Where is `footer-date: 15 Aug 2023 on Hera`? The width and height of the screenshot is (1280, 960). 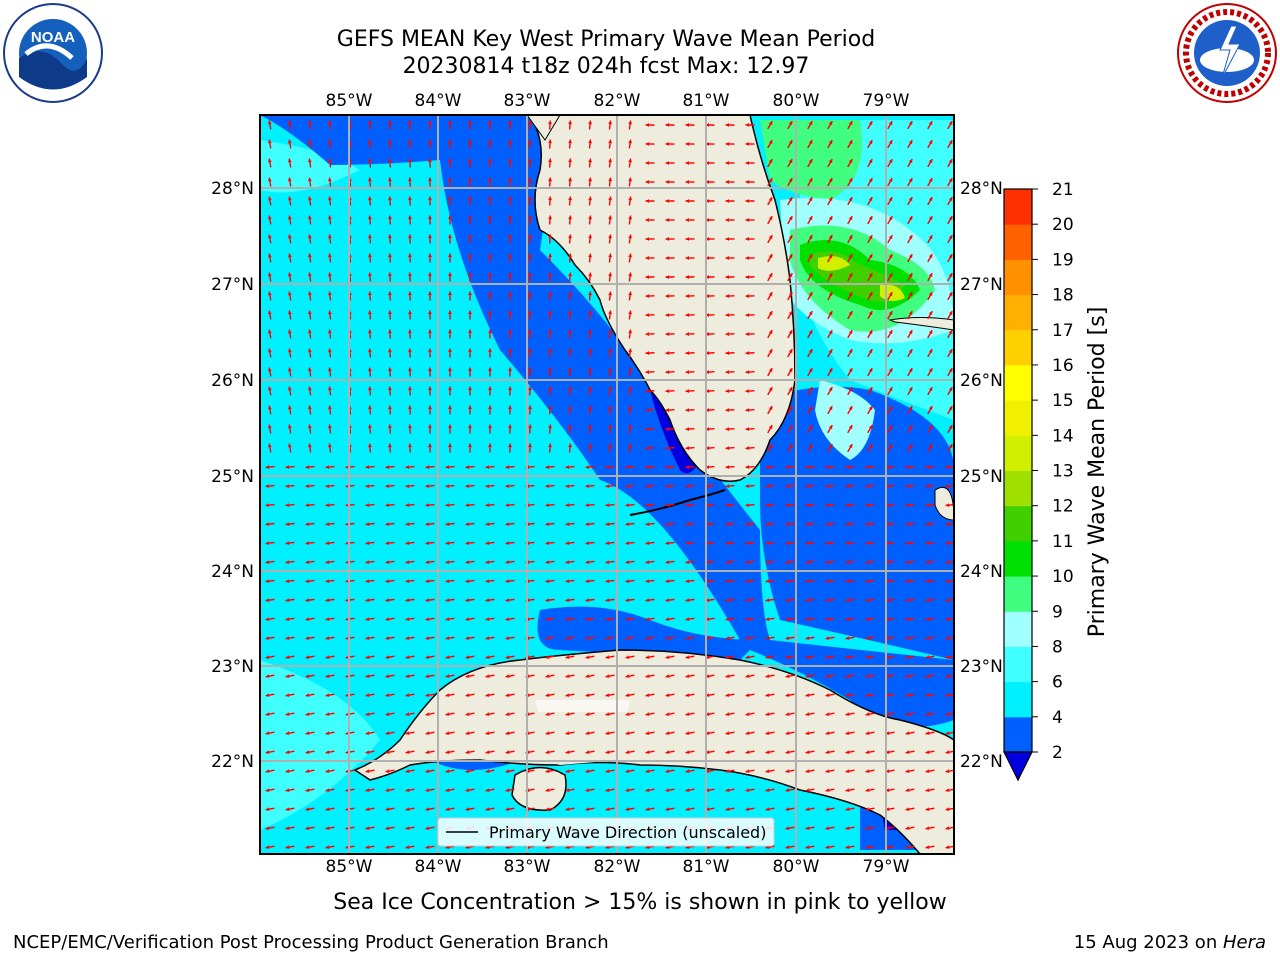 footer-date: 15 Aug 2023 on Hera is located at coordinates (1170, 942).